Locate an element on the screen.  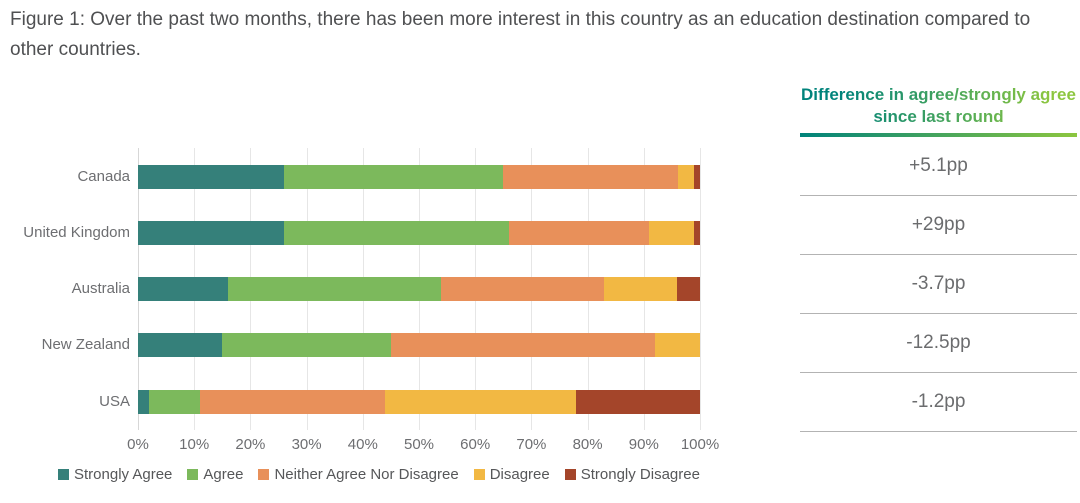
bar-segment-canada-neither-agree-nor-disagree is located at coordinates (590, 176).